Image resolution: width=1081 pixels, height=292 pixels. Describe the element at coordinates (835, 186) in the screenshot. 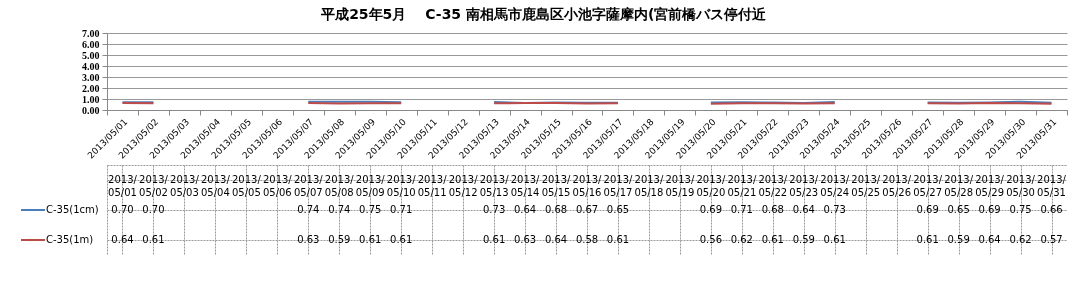

I see `category-label: 2013/05/24` at that location.